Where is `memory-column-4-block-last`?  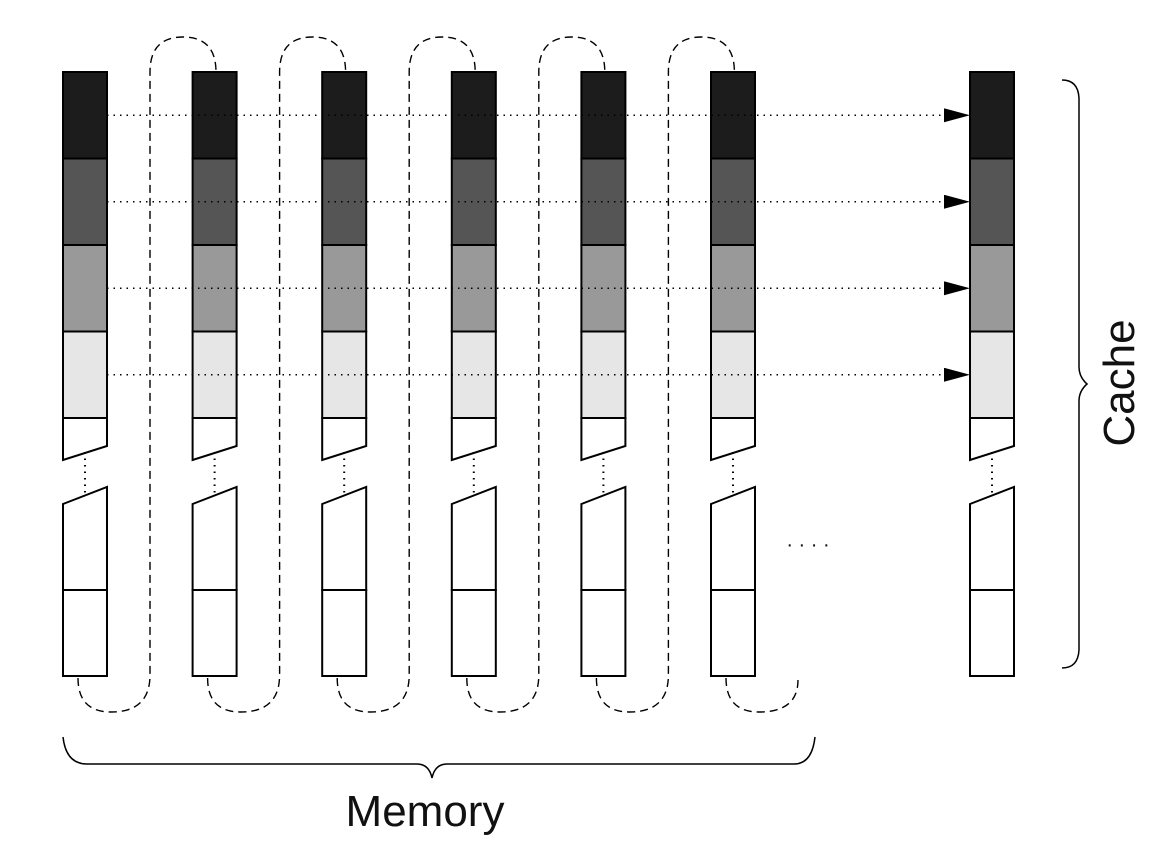 memory-column-4-block-last is located at coordinates (473, 633).